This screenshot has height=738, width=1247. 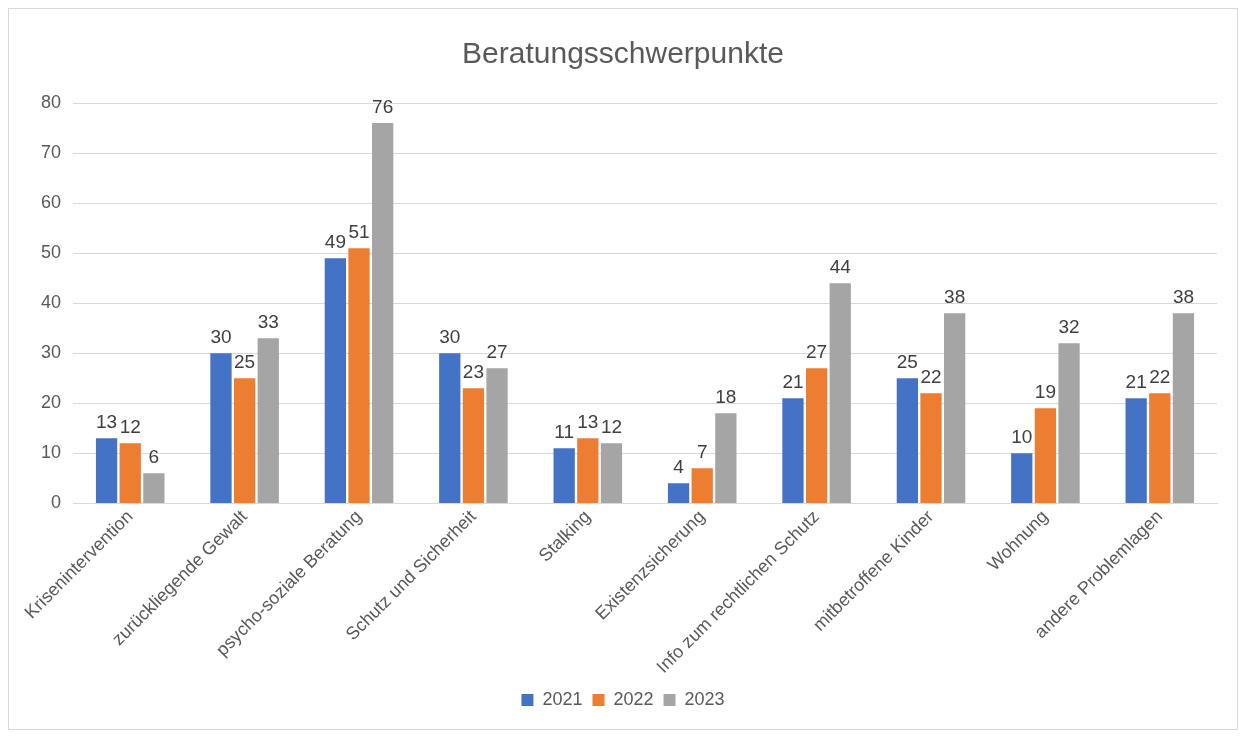 I want to click on data-label: 51, so click(x=359, y=231).